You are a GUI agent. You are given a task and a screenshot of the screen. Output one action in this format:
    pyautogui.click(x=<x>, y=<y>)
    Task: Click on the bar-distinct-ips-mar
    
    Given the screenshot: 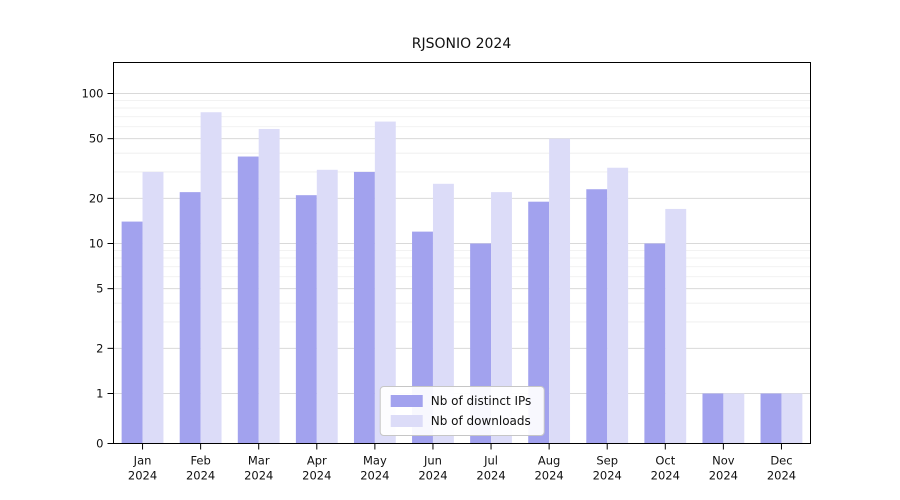 What is the action you would take?
    pyautogui.click(x=248, y=300)
    